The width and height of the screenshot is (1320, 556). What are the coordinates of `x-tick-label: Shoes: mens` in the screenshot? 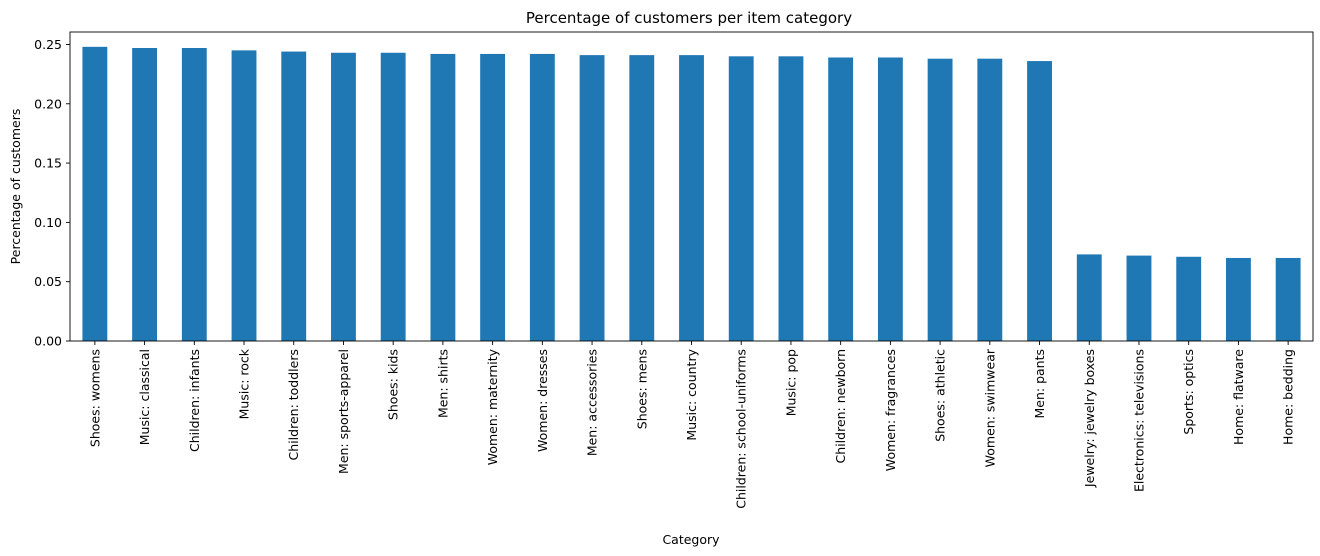 It's located at (641, 389).